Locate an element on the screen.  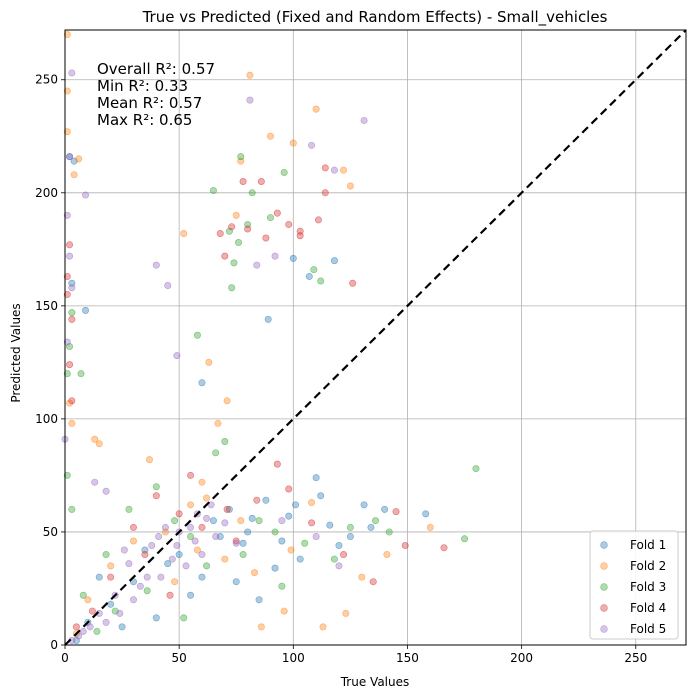
y-tick-label: 150 is located at coordinates (46, 306).